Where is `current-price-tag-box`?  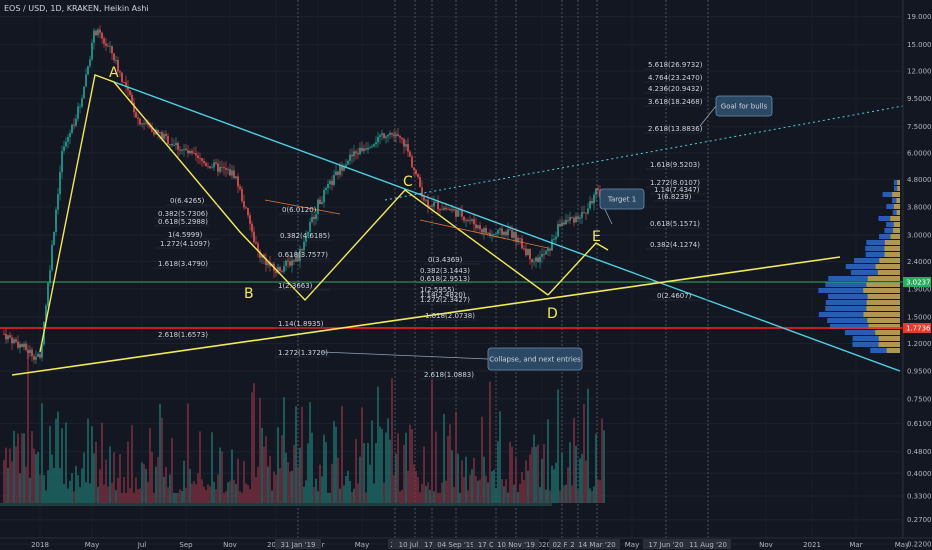
current-price-tag-box is located at coordinates (917, 282).